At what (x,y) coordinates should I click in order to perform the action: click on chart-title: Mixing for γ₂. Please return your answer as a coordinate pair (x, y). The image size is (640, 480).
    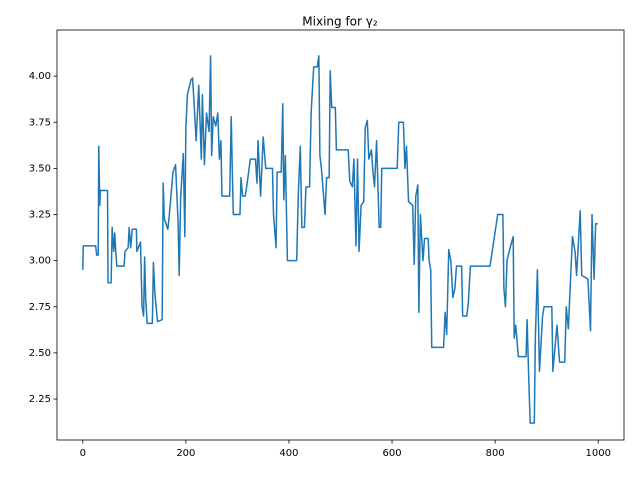
    Looking at the image, I should click on (340, 22).